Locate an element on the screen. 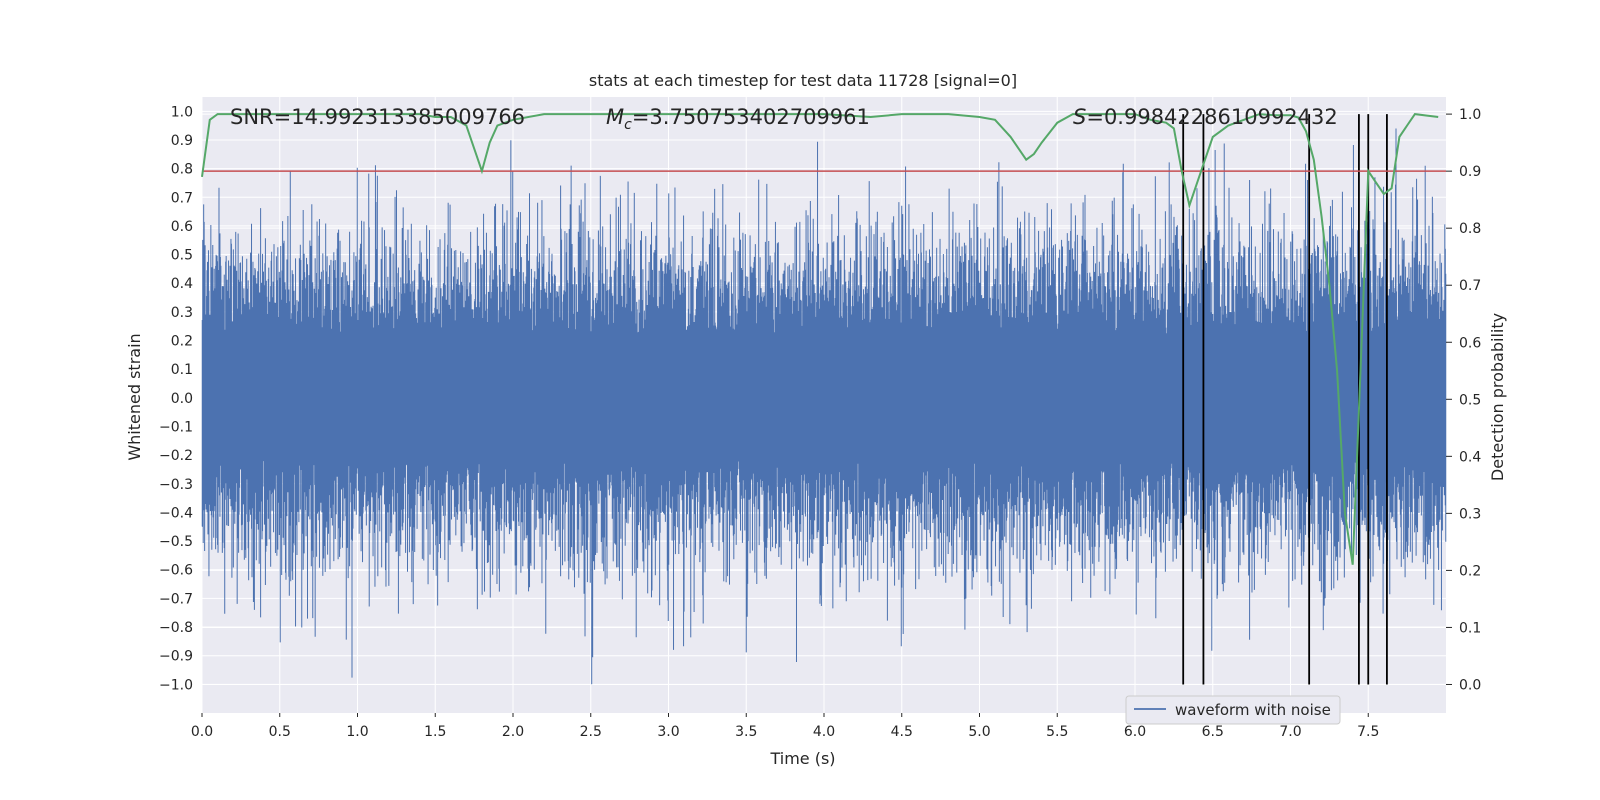 Image resolution: width=1600 pixels, height=800 pixels. legend-label: waveform with noise is located at coordinates (1253, 710).